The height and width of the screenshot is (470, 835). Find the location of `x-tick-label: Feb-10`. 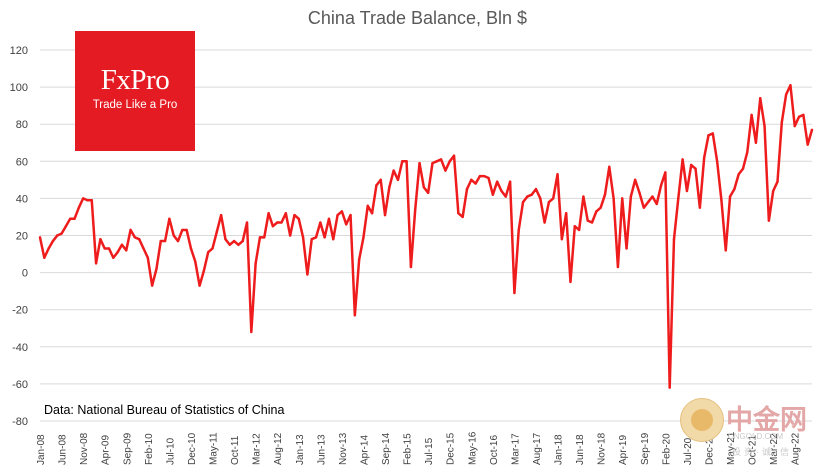

x-tick-label: Feb-10 is located at coordinates (149, 449).